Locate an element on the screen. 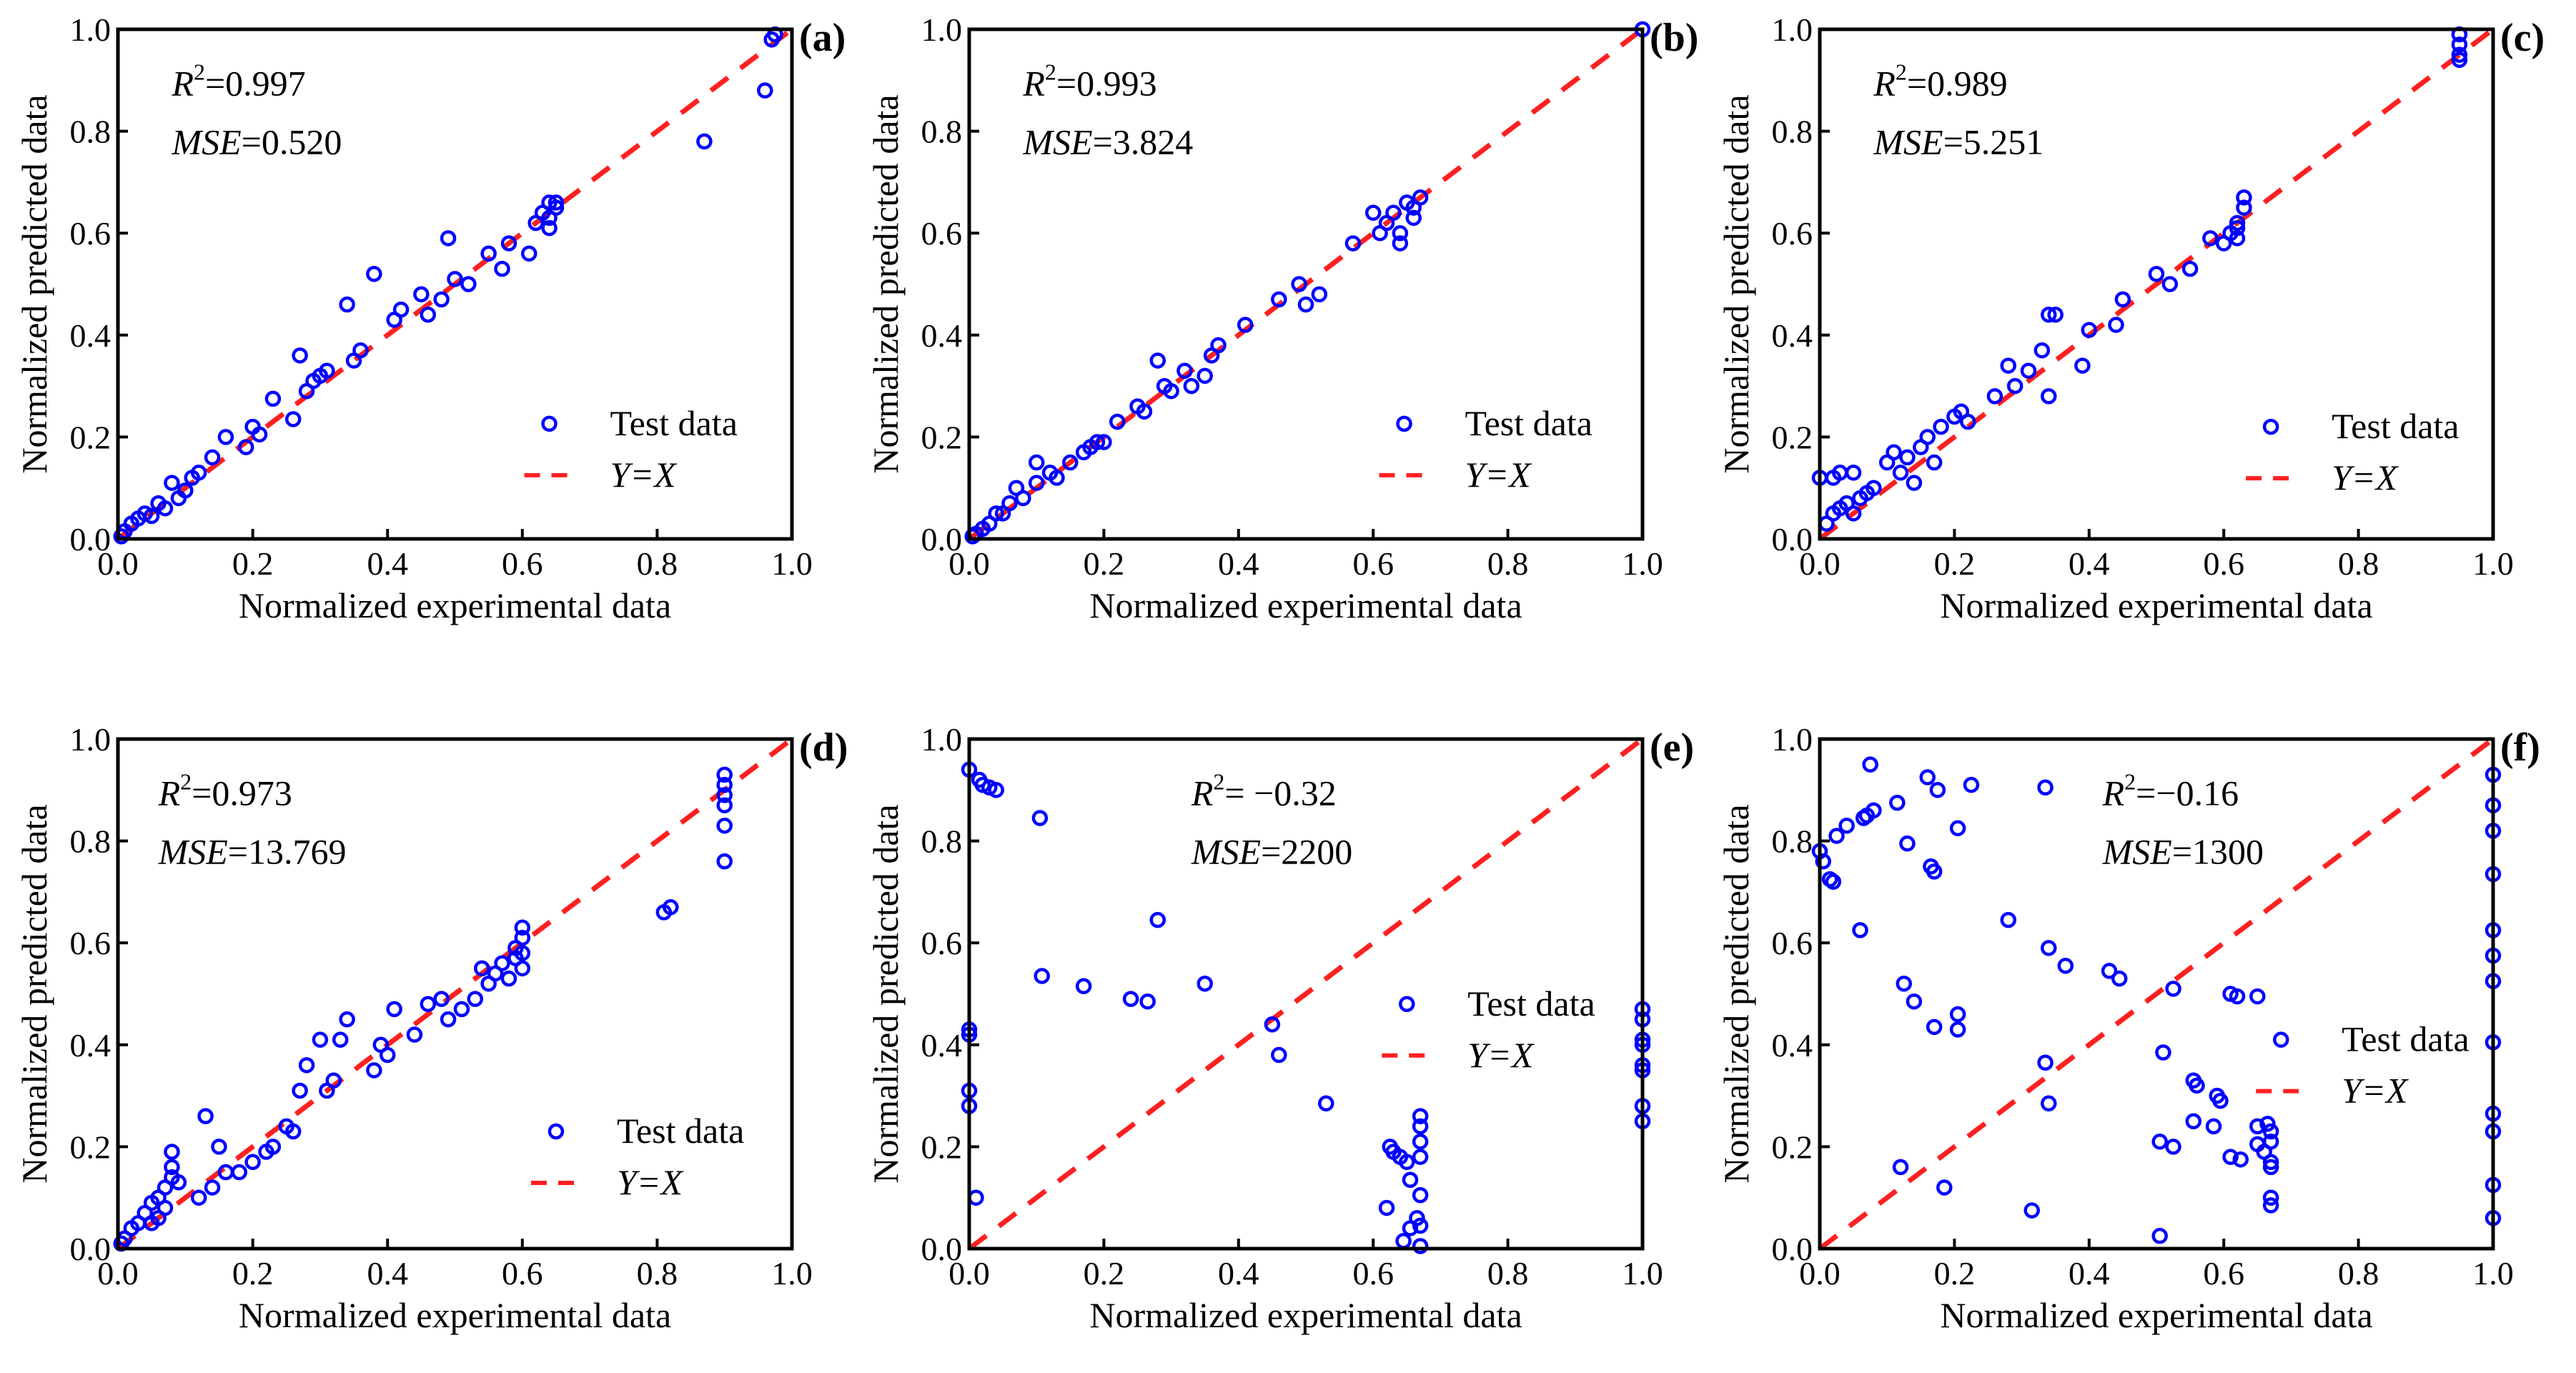  r-squared-value: =0.973 is located at coordinates (242, 793).